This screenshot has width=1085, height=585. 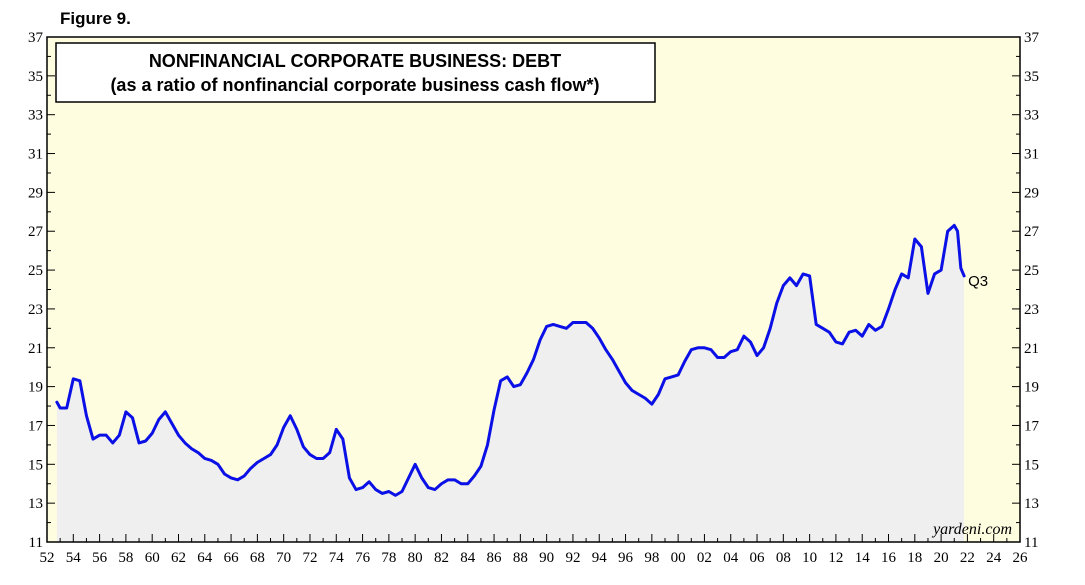 I want to click on x-tick-label: 78, so click(x=388, y=558).